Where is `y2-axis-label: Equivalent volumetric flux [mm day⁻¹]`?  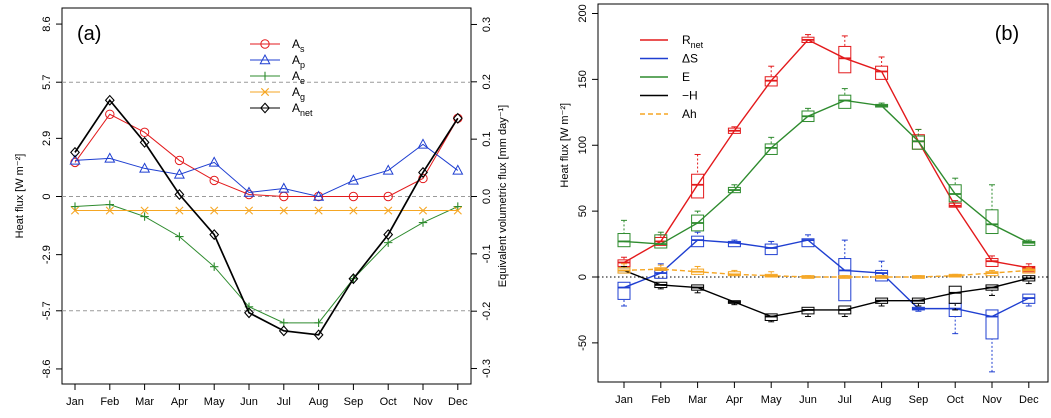
y2-axis-label: Equivalent volumetric flux [mm day⁻¹] is located at coordinates (503, 196).